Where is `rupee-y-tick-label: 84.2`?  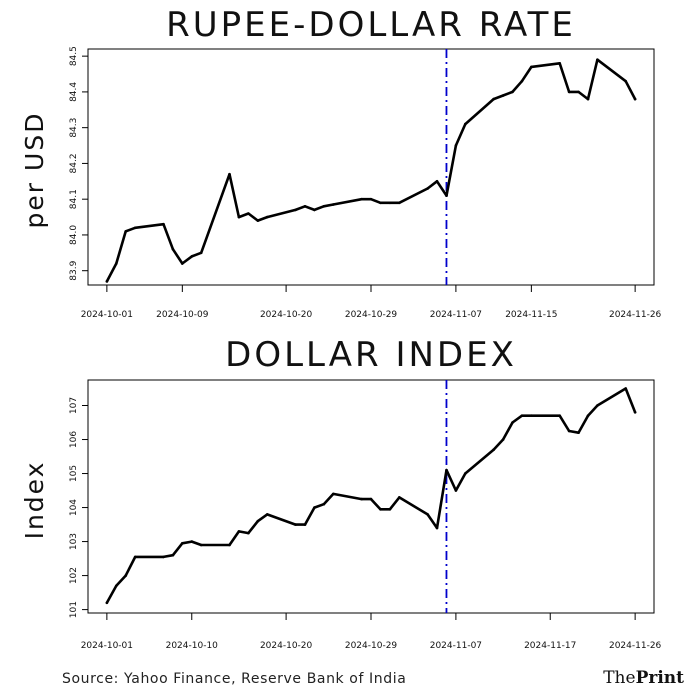 rupee-y-tick-label: 84.2 is located at coordinates (74, 163).